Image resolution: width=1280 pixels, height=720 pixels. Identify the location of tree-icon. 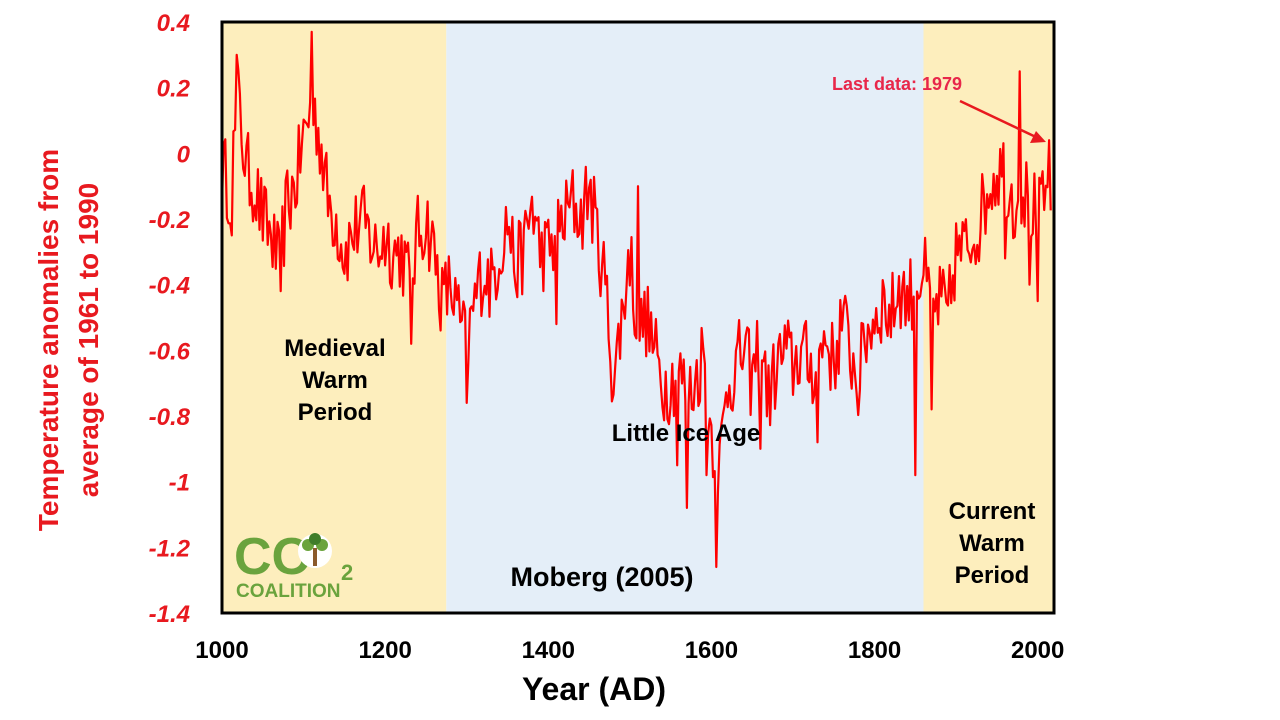
(315, 550).